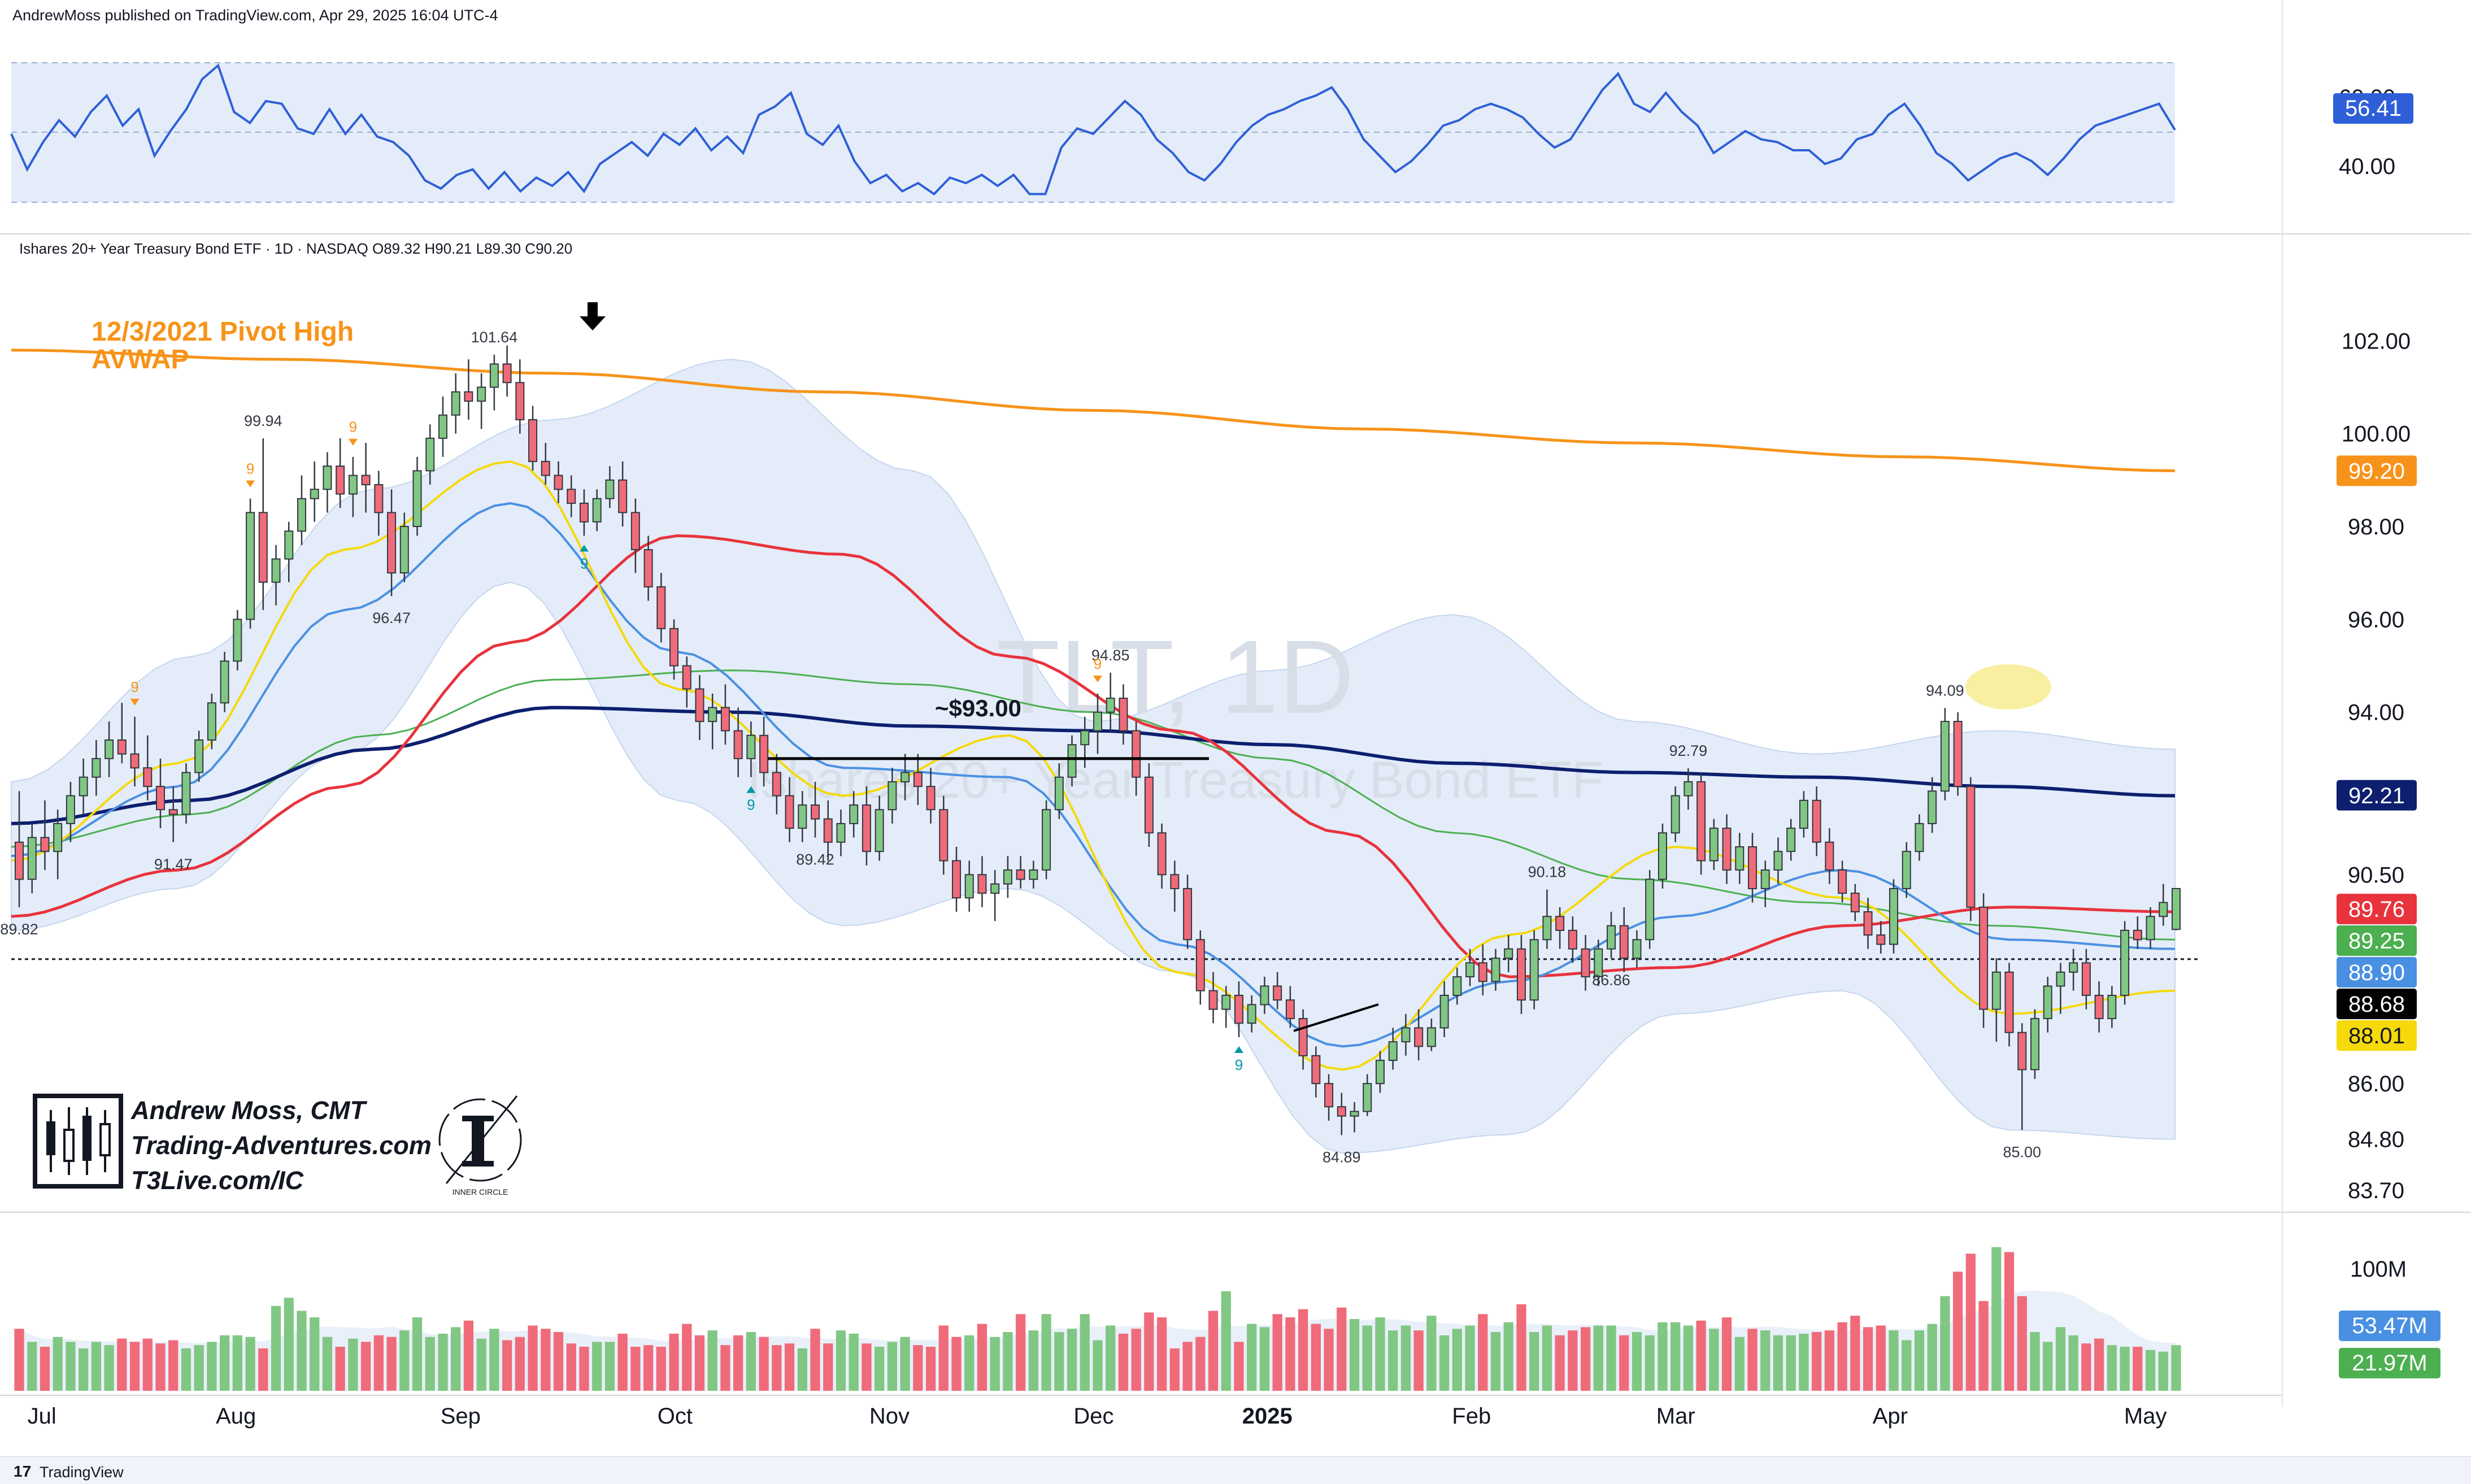 The width and height of the screenshot is (2471, 1484). What do you see at coordinates (1341, 1156) in the screenshot?
I see `pivot-label: 84.89` at bounding box center [1341, 1156].